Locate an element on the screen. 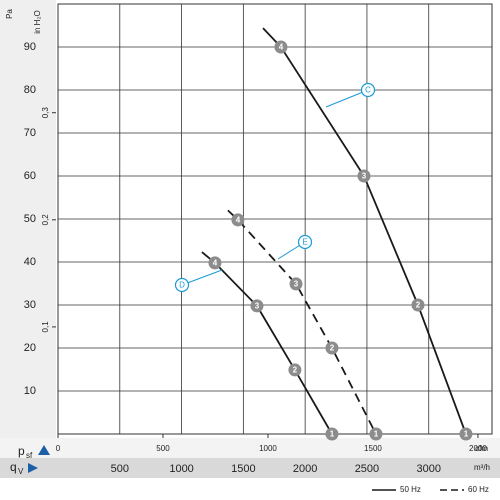 This screenshot has width=500, height=500. callout-label: E is located at coordinates (304, 242).